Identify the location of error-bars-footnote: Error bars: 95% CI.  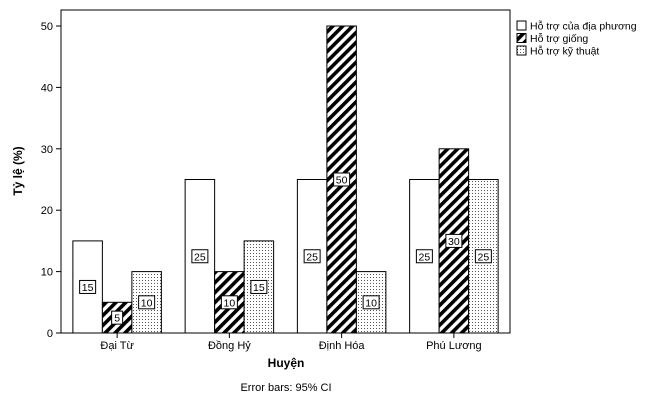
(285, 388).